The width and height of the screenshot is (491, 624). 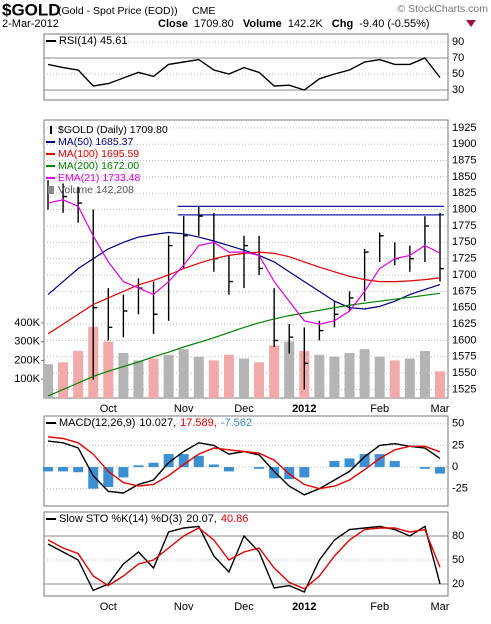 I want to click on volume-value: 142.2K, so click(x=306, y=24).